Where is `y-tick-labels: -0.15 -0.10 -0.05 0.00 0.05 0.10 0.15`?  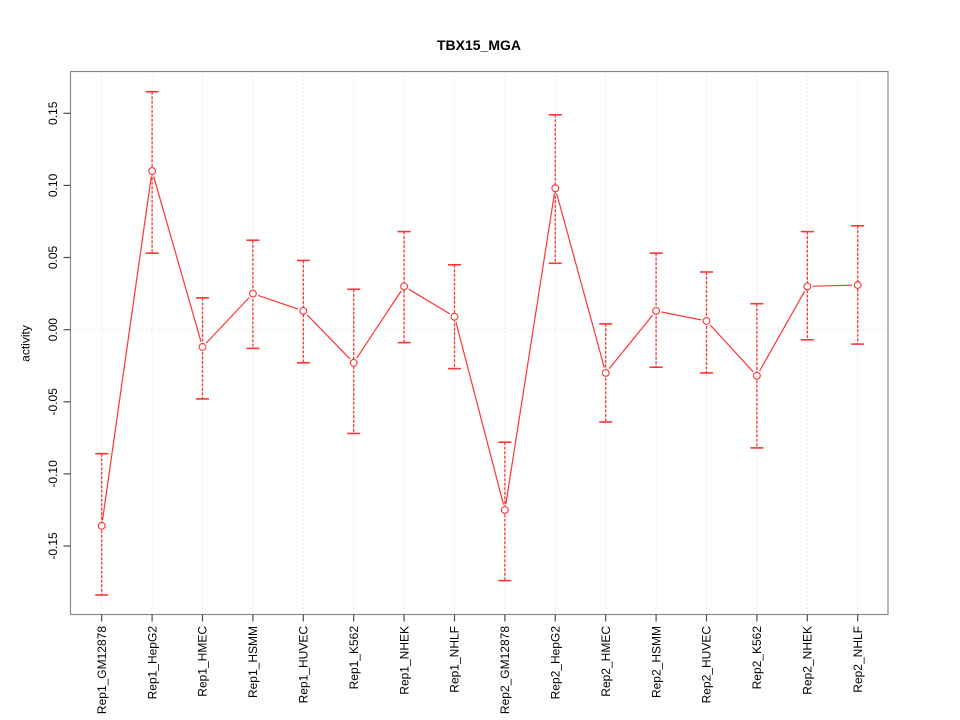
y-tick-labels: -0.15 -0.10 -0.05 0.00 0.05 0.10 0.15 is located at coordinates (53, 330).